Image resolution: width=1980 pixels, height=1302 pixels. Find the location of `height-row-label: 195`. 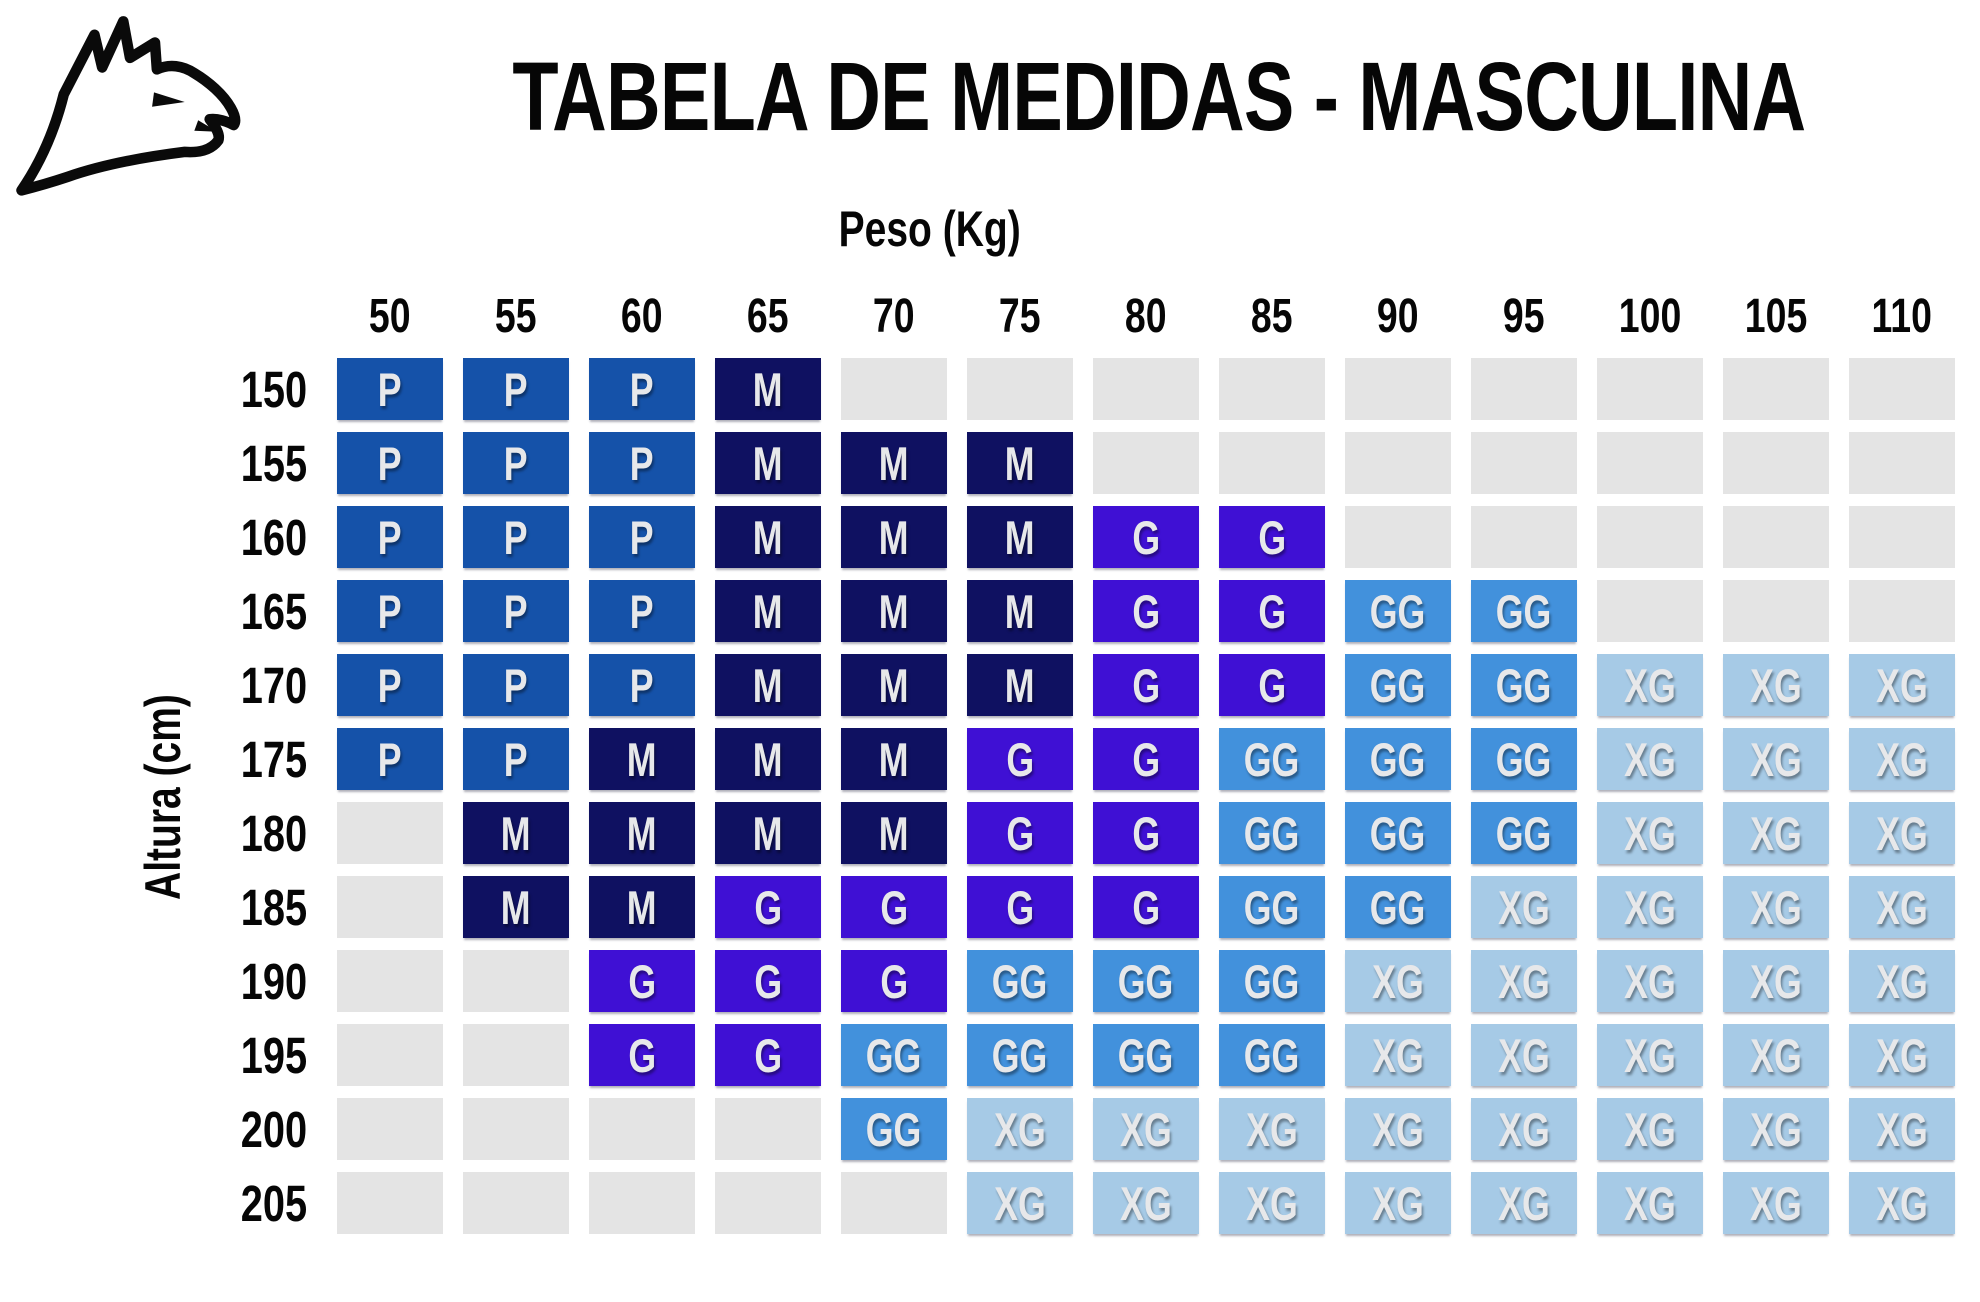

height-row-label: 195 is located at coordinates (247, 1055).